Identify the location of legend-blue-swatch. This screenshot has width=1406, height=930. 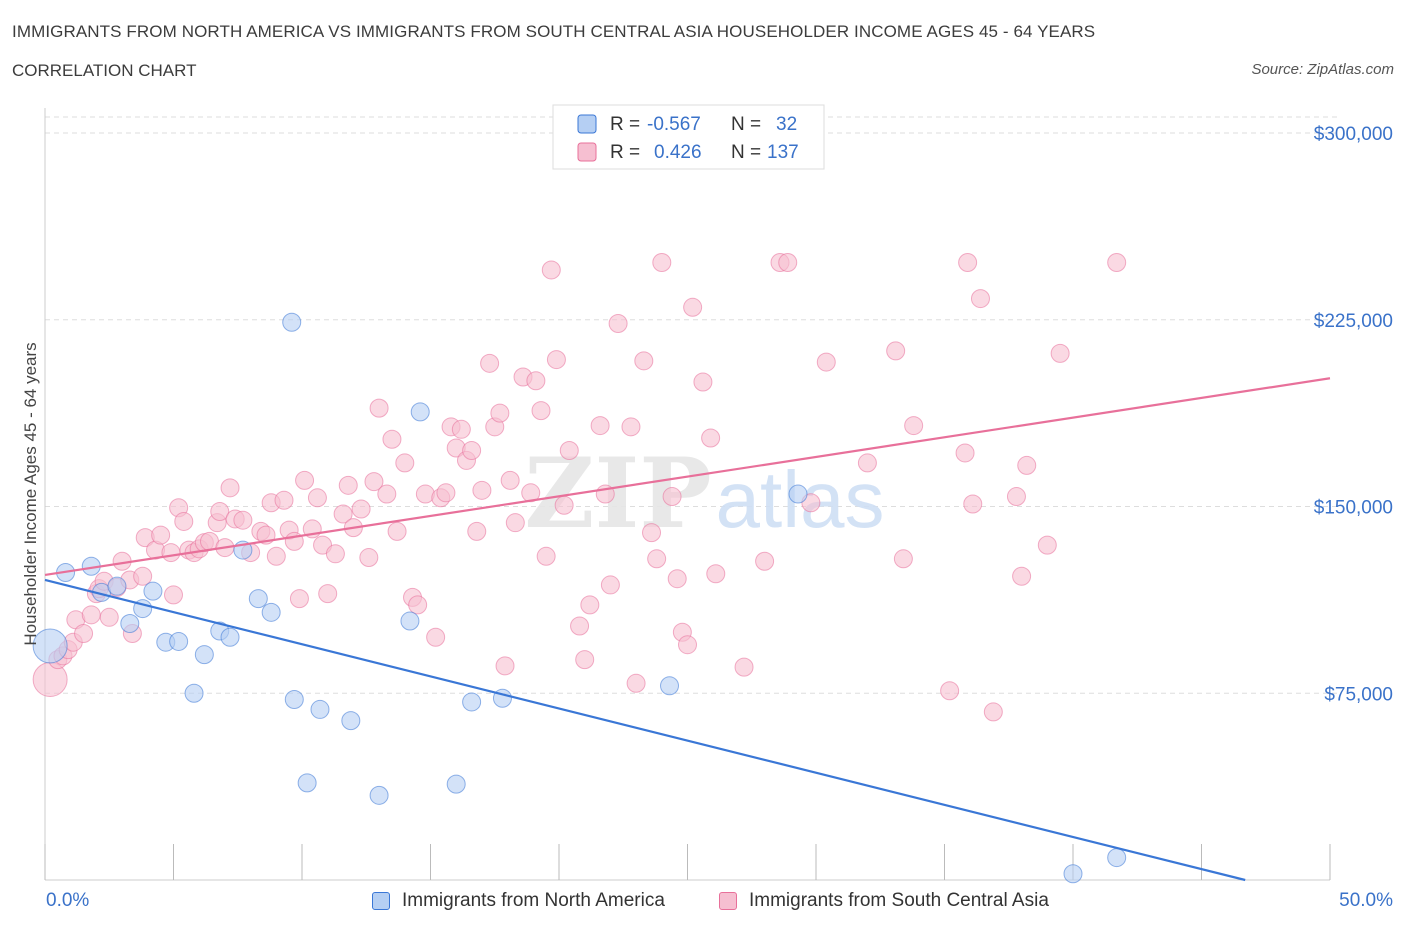
(587, 124).